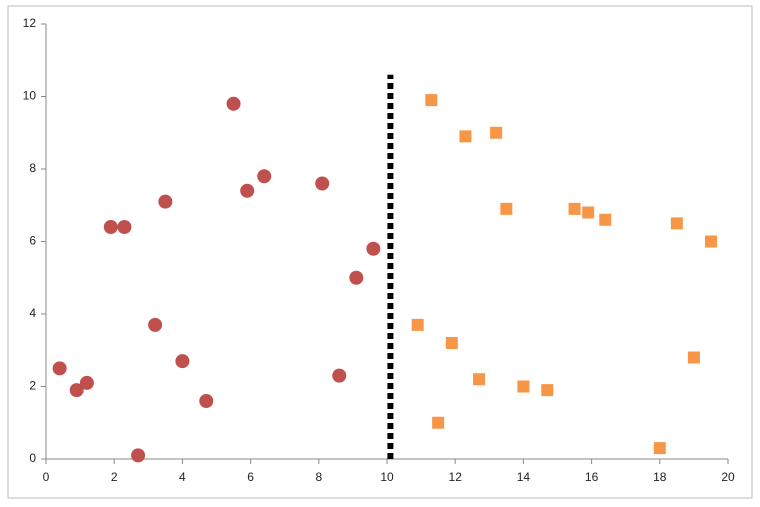  What do you see at coordinates (456, 477) in the screenshot?
I see `x-tick-label: 12` at bounding box center [456, 477].